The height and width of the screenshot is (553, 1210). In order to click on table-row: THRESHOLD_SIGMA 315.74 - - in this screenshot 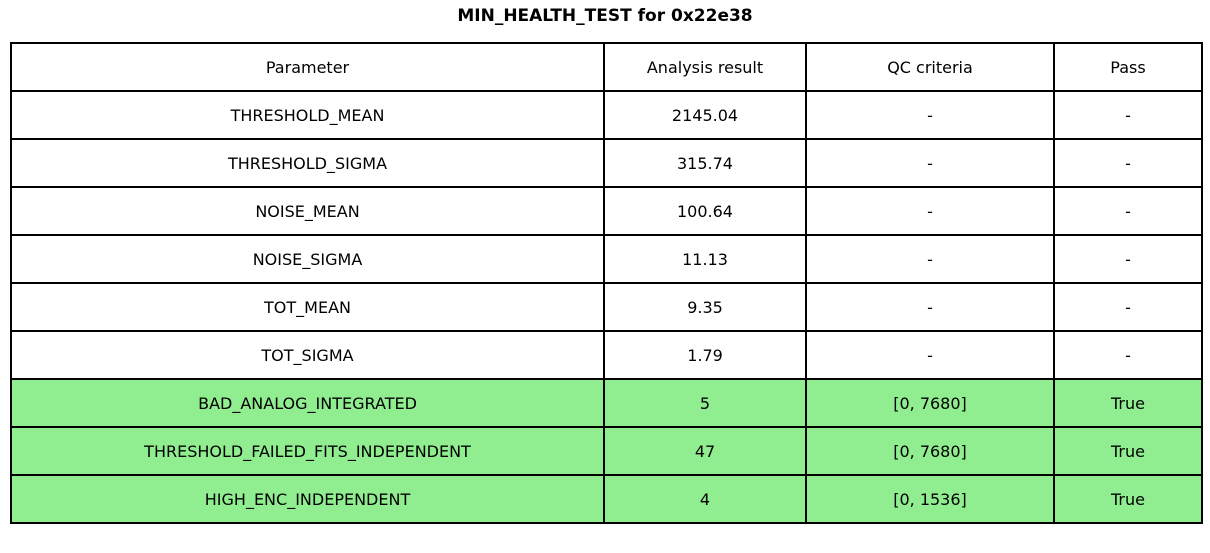, I will do `click(606, 163)`.